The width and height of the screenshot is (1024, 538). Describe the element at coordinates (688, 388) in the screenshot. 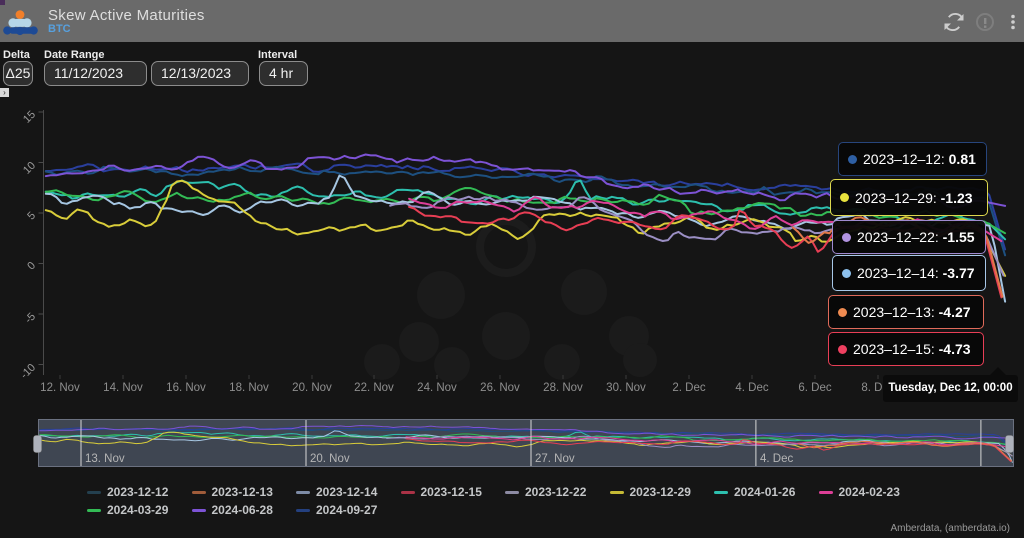

I see `svg-text: 2. Dec` at that location.